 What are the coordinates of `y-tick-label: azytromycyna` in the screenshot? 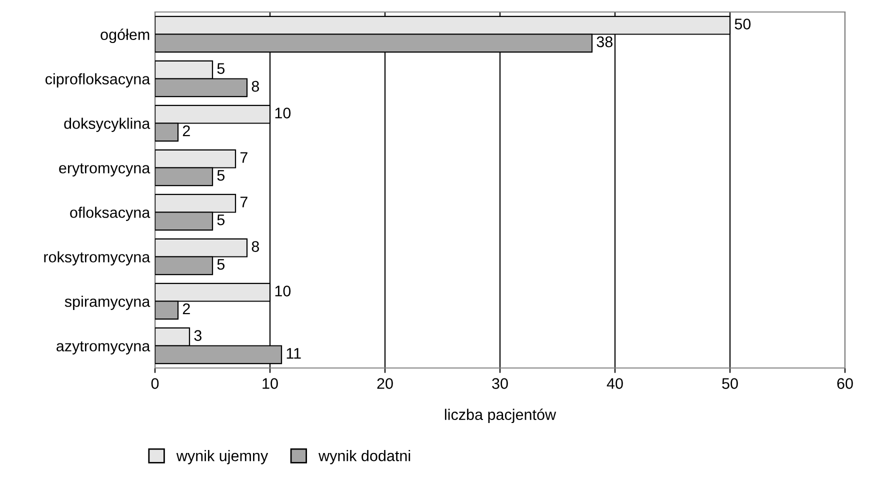 It's located at (103, 347).